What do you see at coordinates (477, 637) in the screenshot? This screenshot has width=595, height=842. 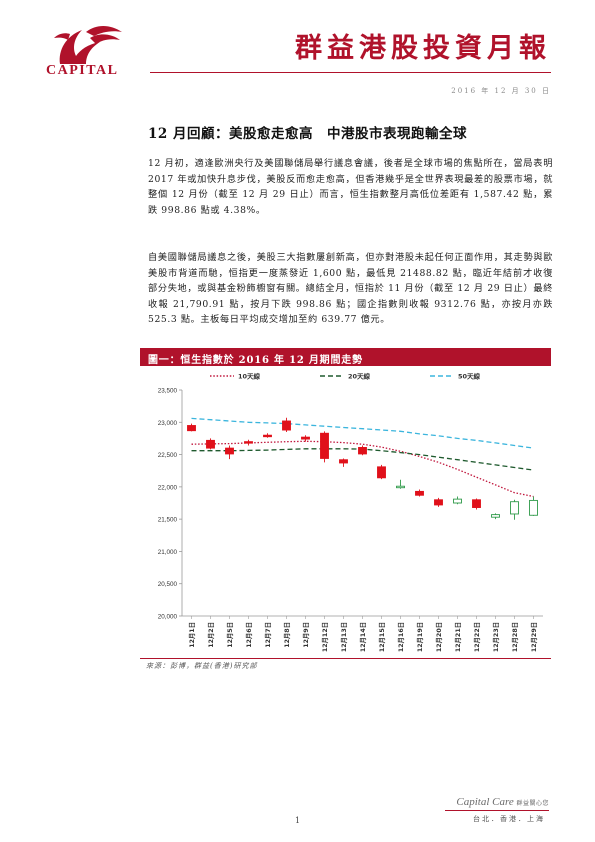 I see `x-tick-label: 12月22日` at bounding box center [477, 637].